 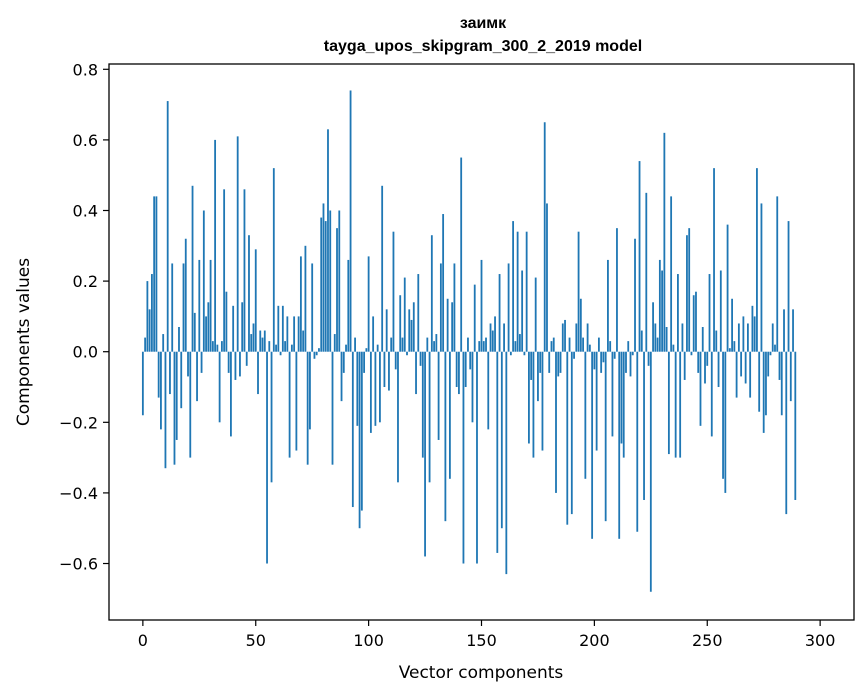 I want to click on x-axis-label: Vector components, so click(x=481, y=673).